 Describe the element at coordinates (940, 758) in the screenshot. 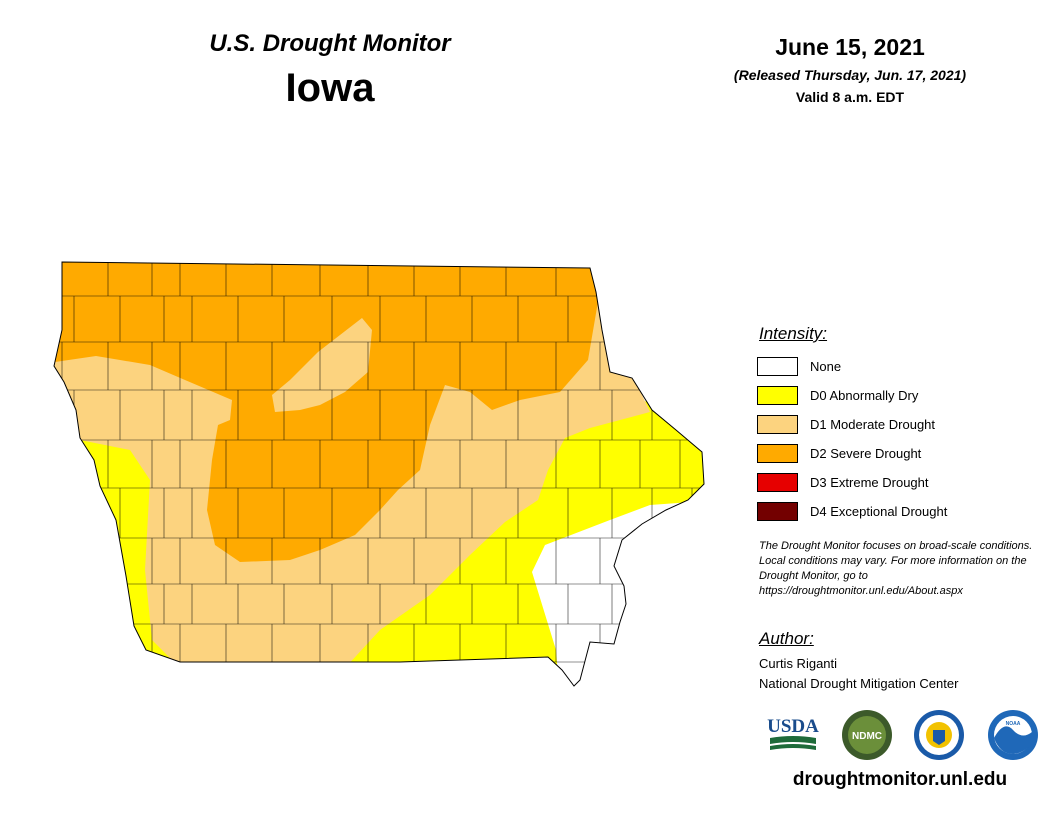

I see `doc-logo-text: DOC` at that location.